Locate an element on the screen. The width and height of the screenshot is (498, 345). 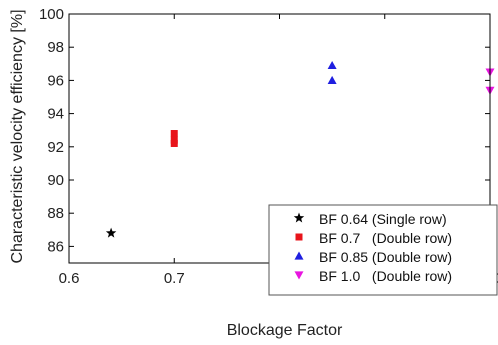
x-tick-label: 0.7 is located at coordinates (174, 278).